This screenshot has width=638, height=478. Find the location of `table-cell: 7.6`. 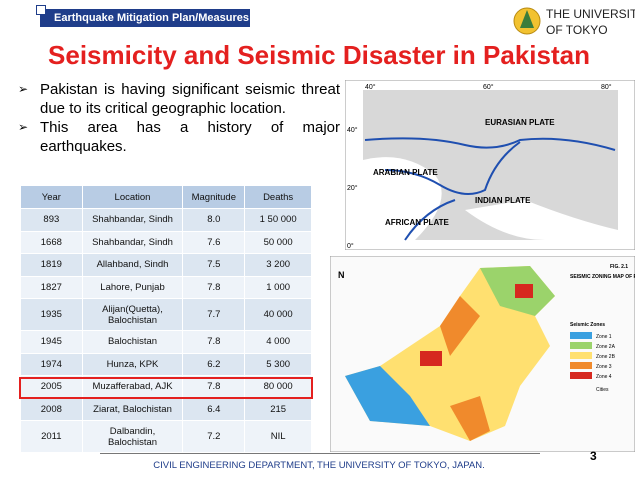

table-cell: 7.6 is located at coordinates (214, 242).